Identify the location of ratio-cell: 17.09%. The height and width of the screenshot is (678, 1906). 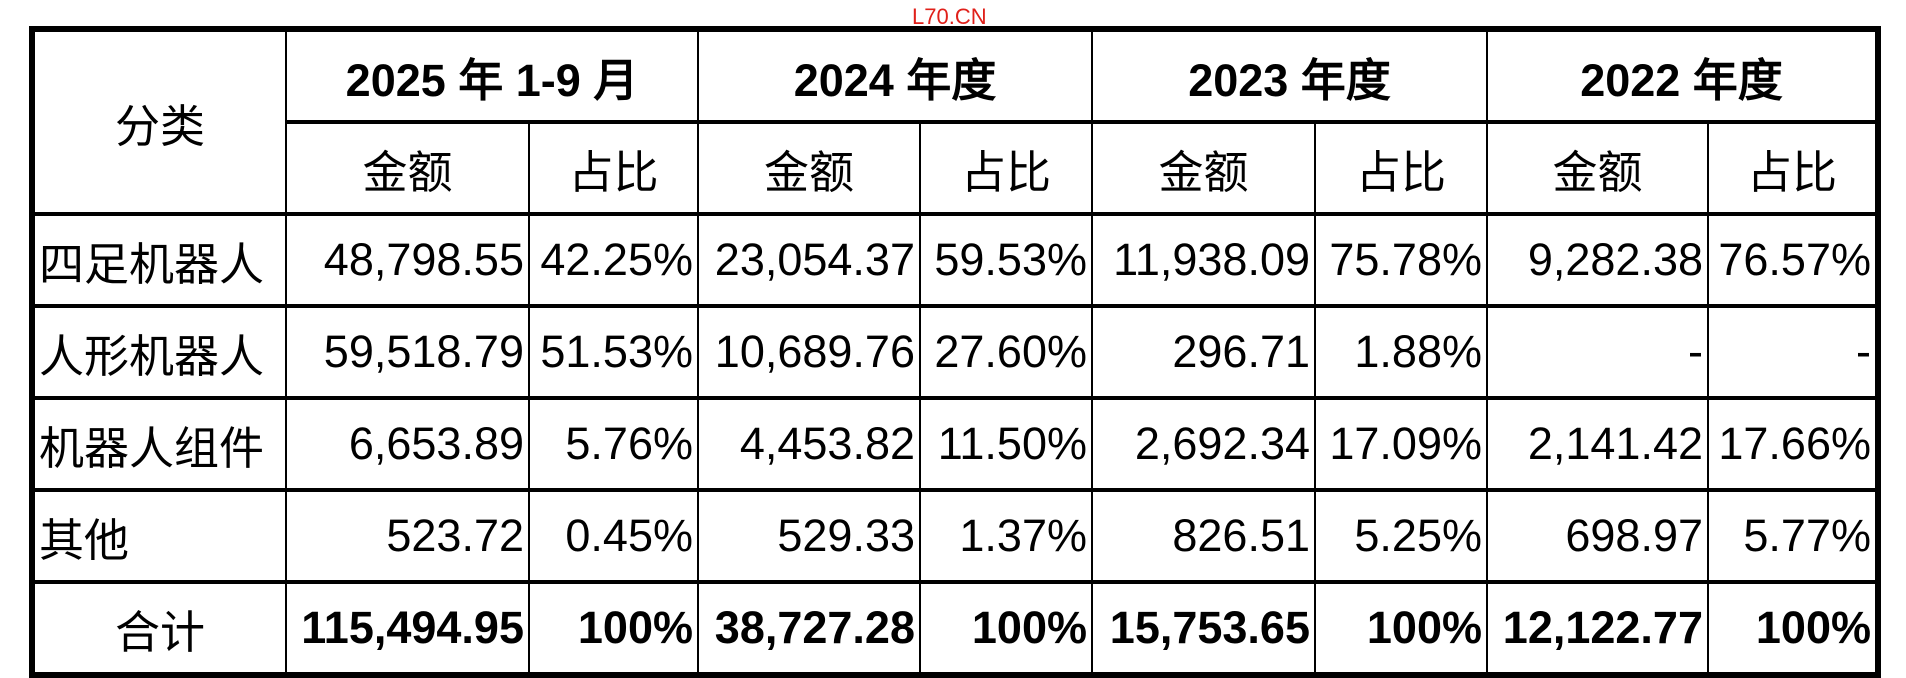
(1401, 443).